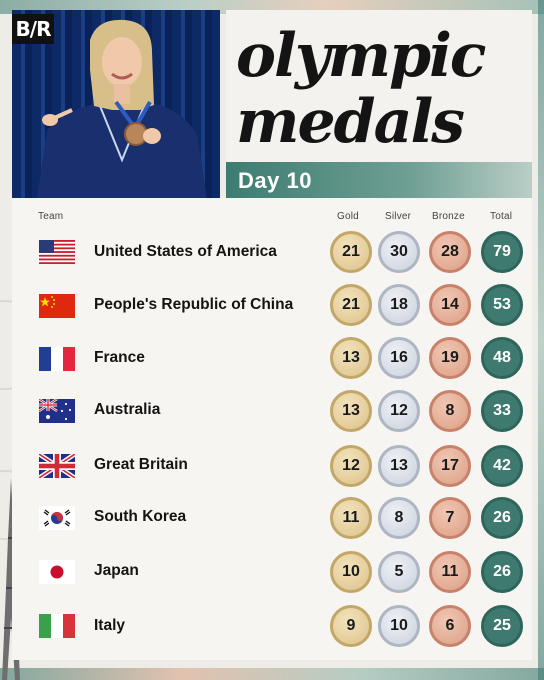 The height and width of the screenshot is (680, 544). I want to click on silver-count: 5, so click(399, 572).